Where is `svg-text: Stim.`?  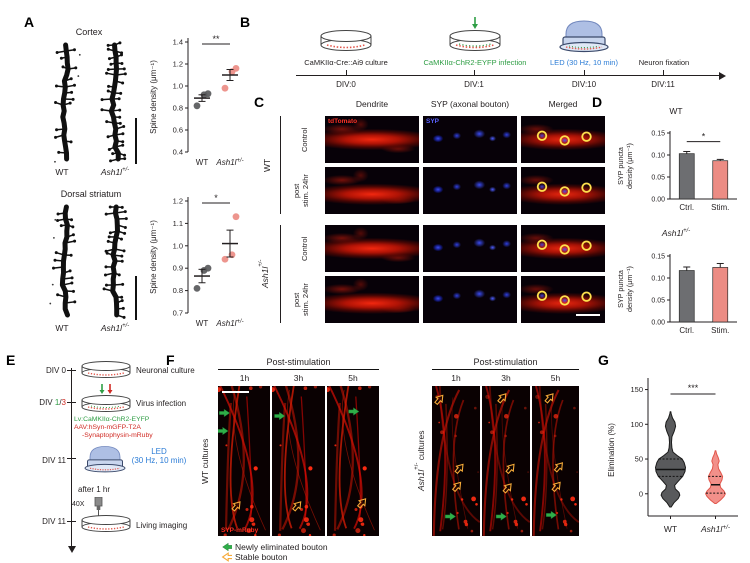 svg-text: Stim. is located at coordinates (720, 330).